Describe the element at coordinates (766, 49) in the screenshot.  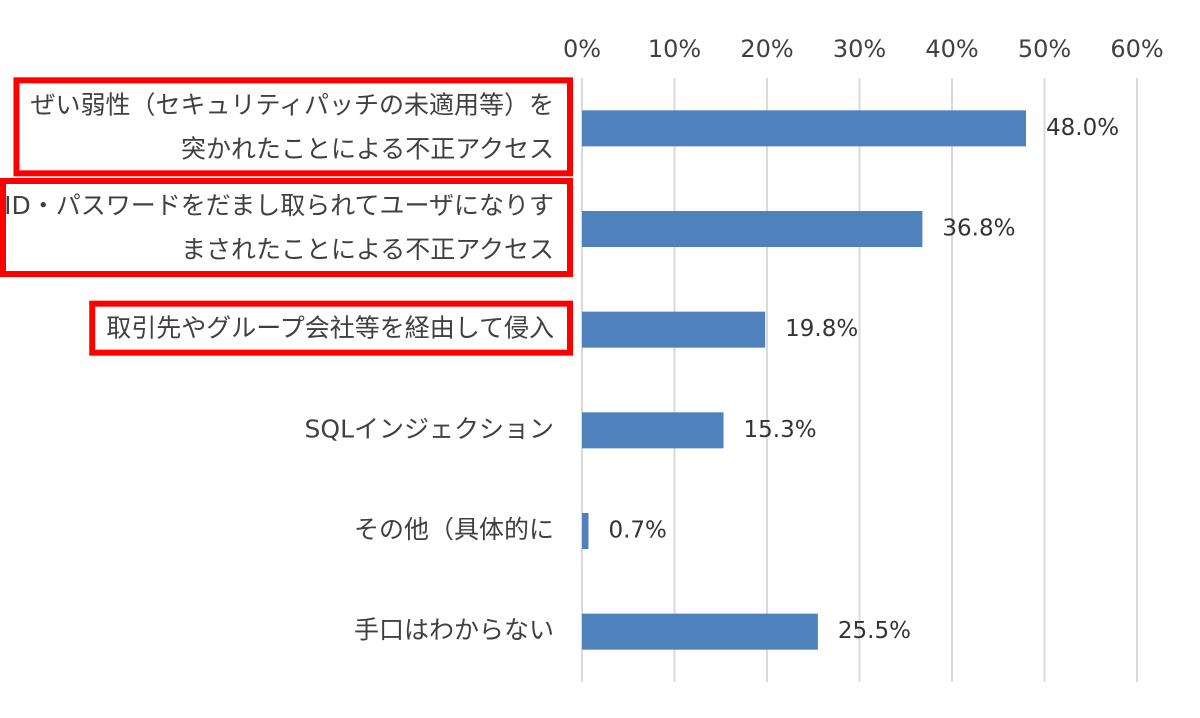
I see `x-tick-label: 20%` at that location.